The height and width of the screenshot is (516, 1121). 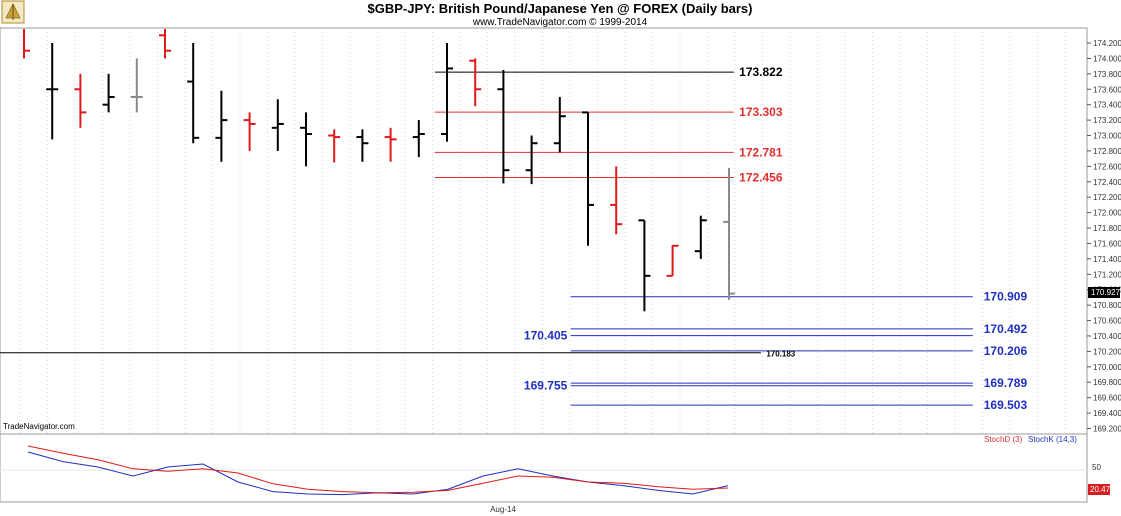 I want to click on level-label: 173.303, so click(x=761, y=112).